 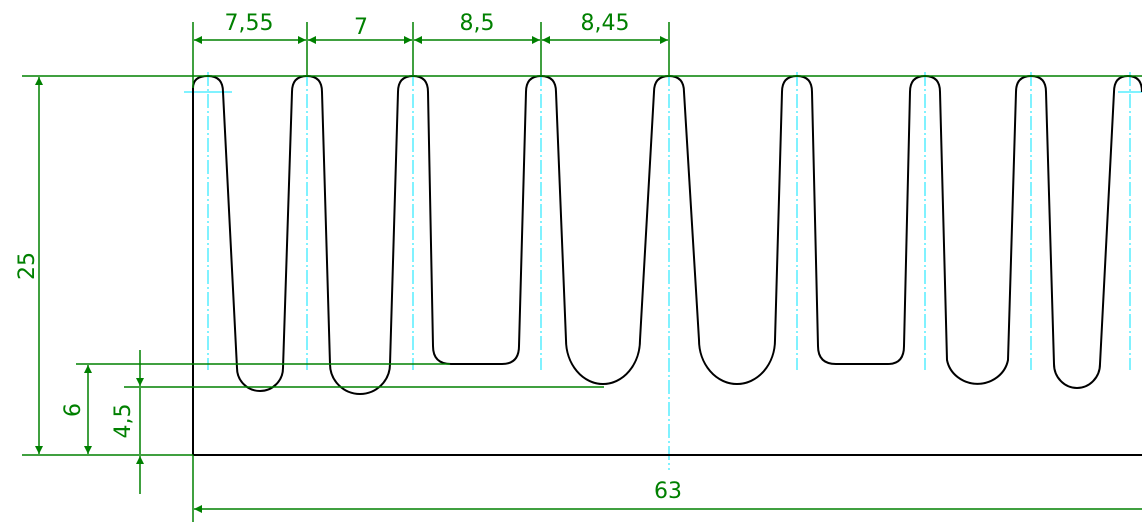 What do you see at coordinates (668, 491) in the screenshot?
I see `label-width-total: 63` at bounding box center [668, 491].